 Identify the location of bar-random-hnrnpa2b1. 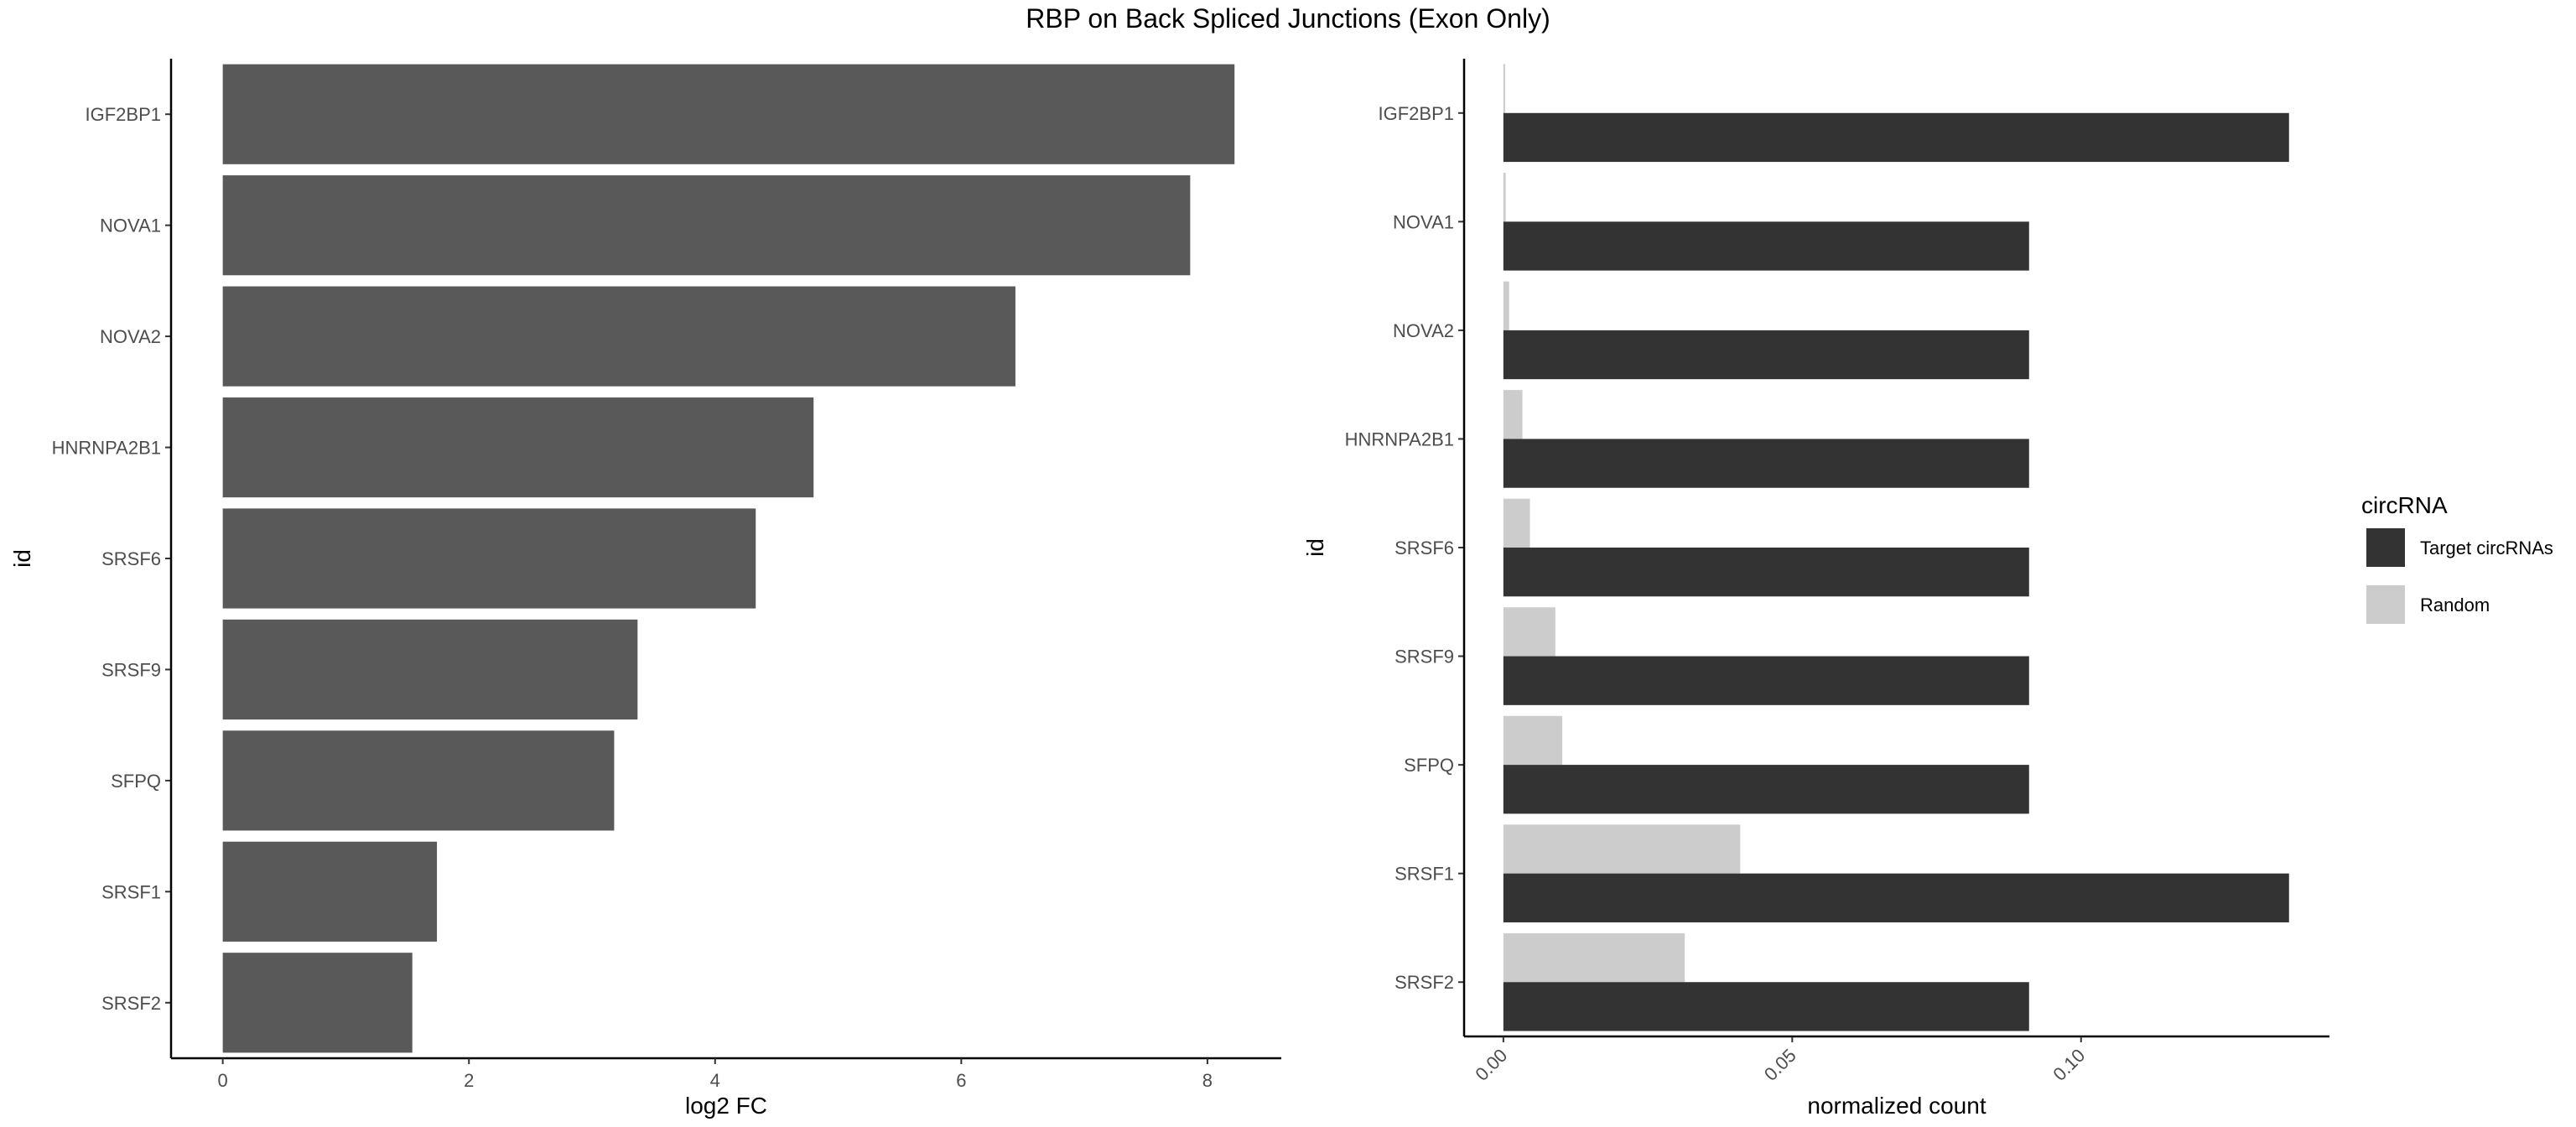
(1513, 414).